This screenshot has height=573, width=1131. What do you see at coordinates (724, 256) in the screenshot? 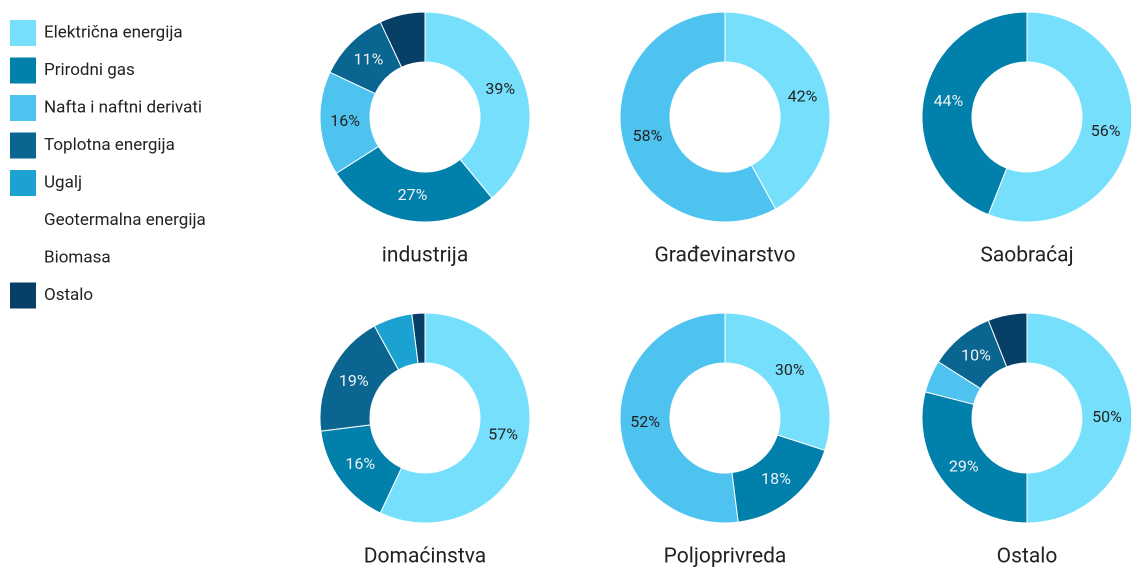
I see `chart-title: Građevinarstvo` at bounding box center [724, 256].